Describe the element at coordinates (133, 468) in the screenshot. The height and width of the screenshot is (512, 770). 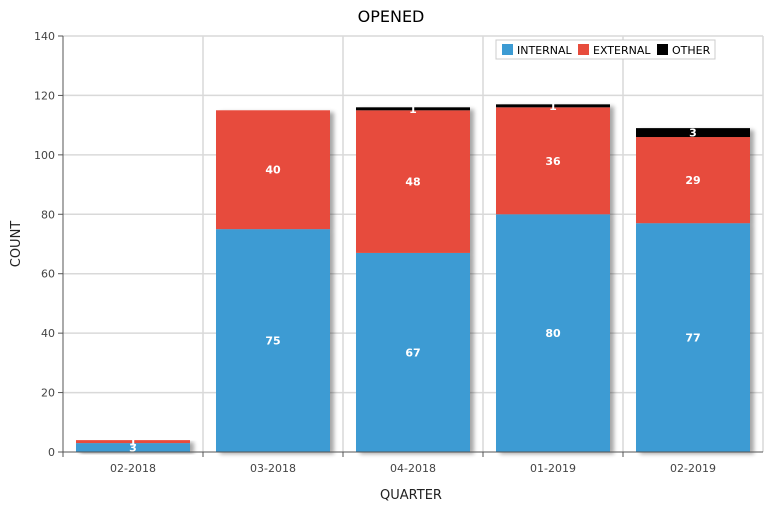
I see `x-tick-label: 02-2018` at that location.